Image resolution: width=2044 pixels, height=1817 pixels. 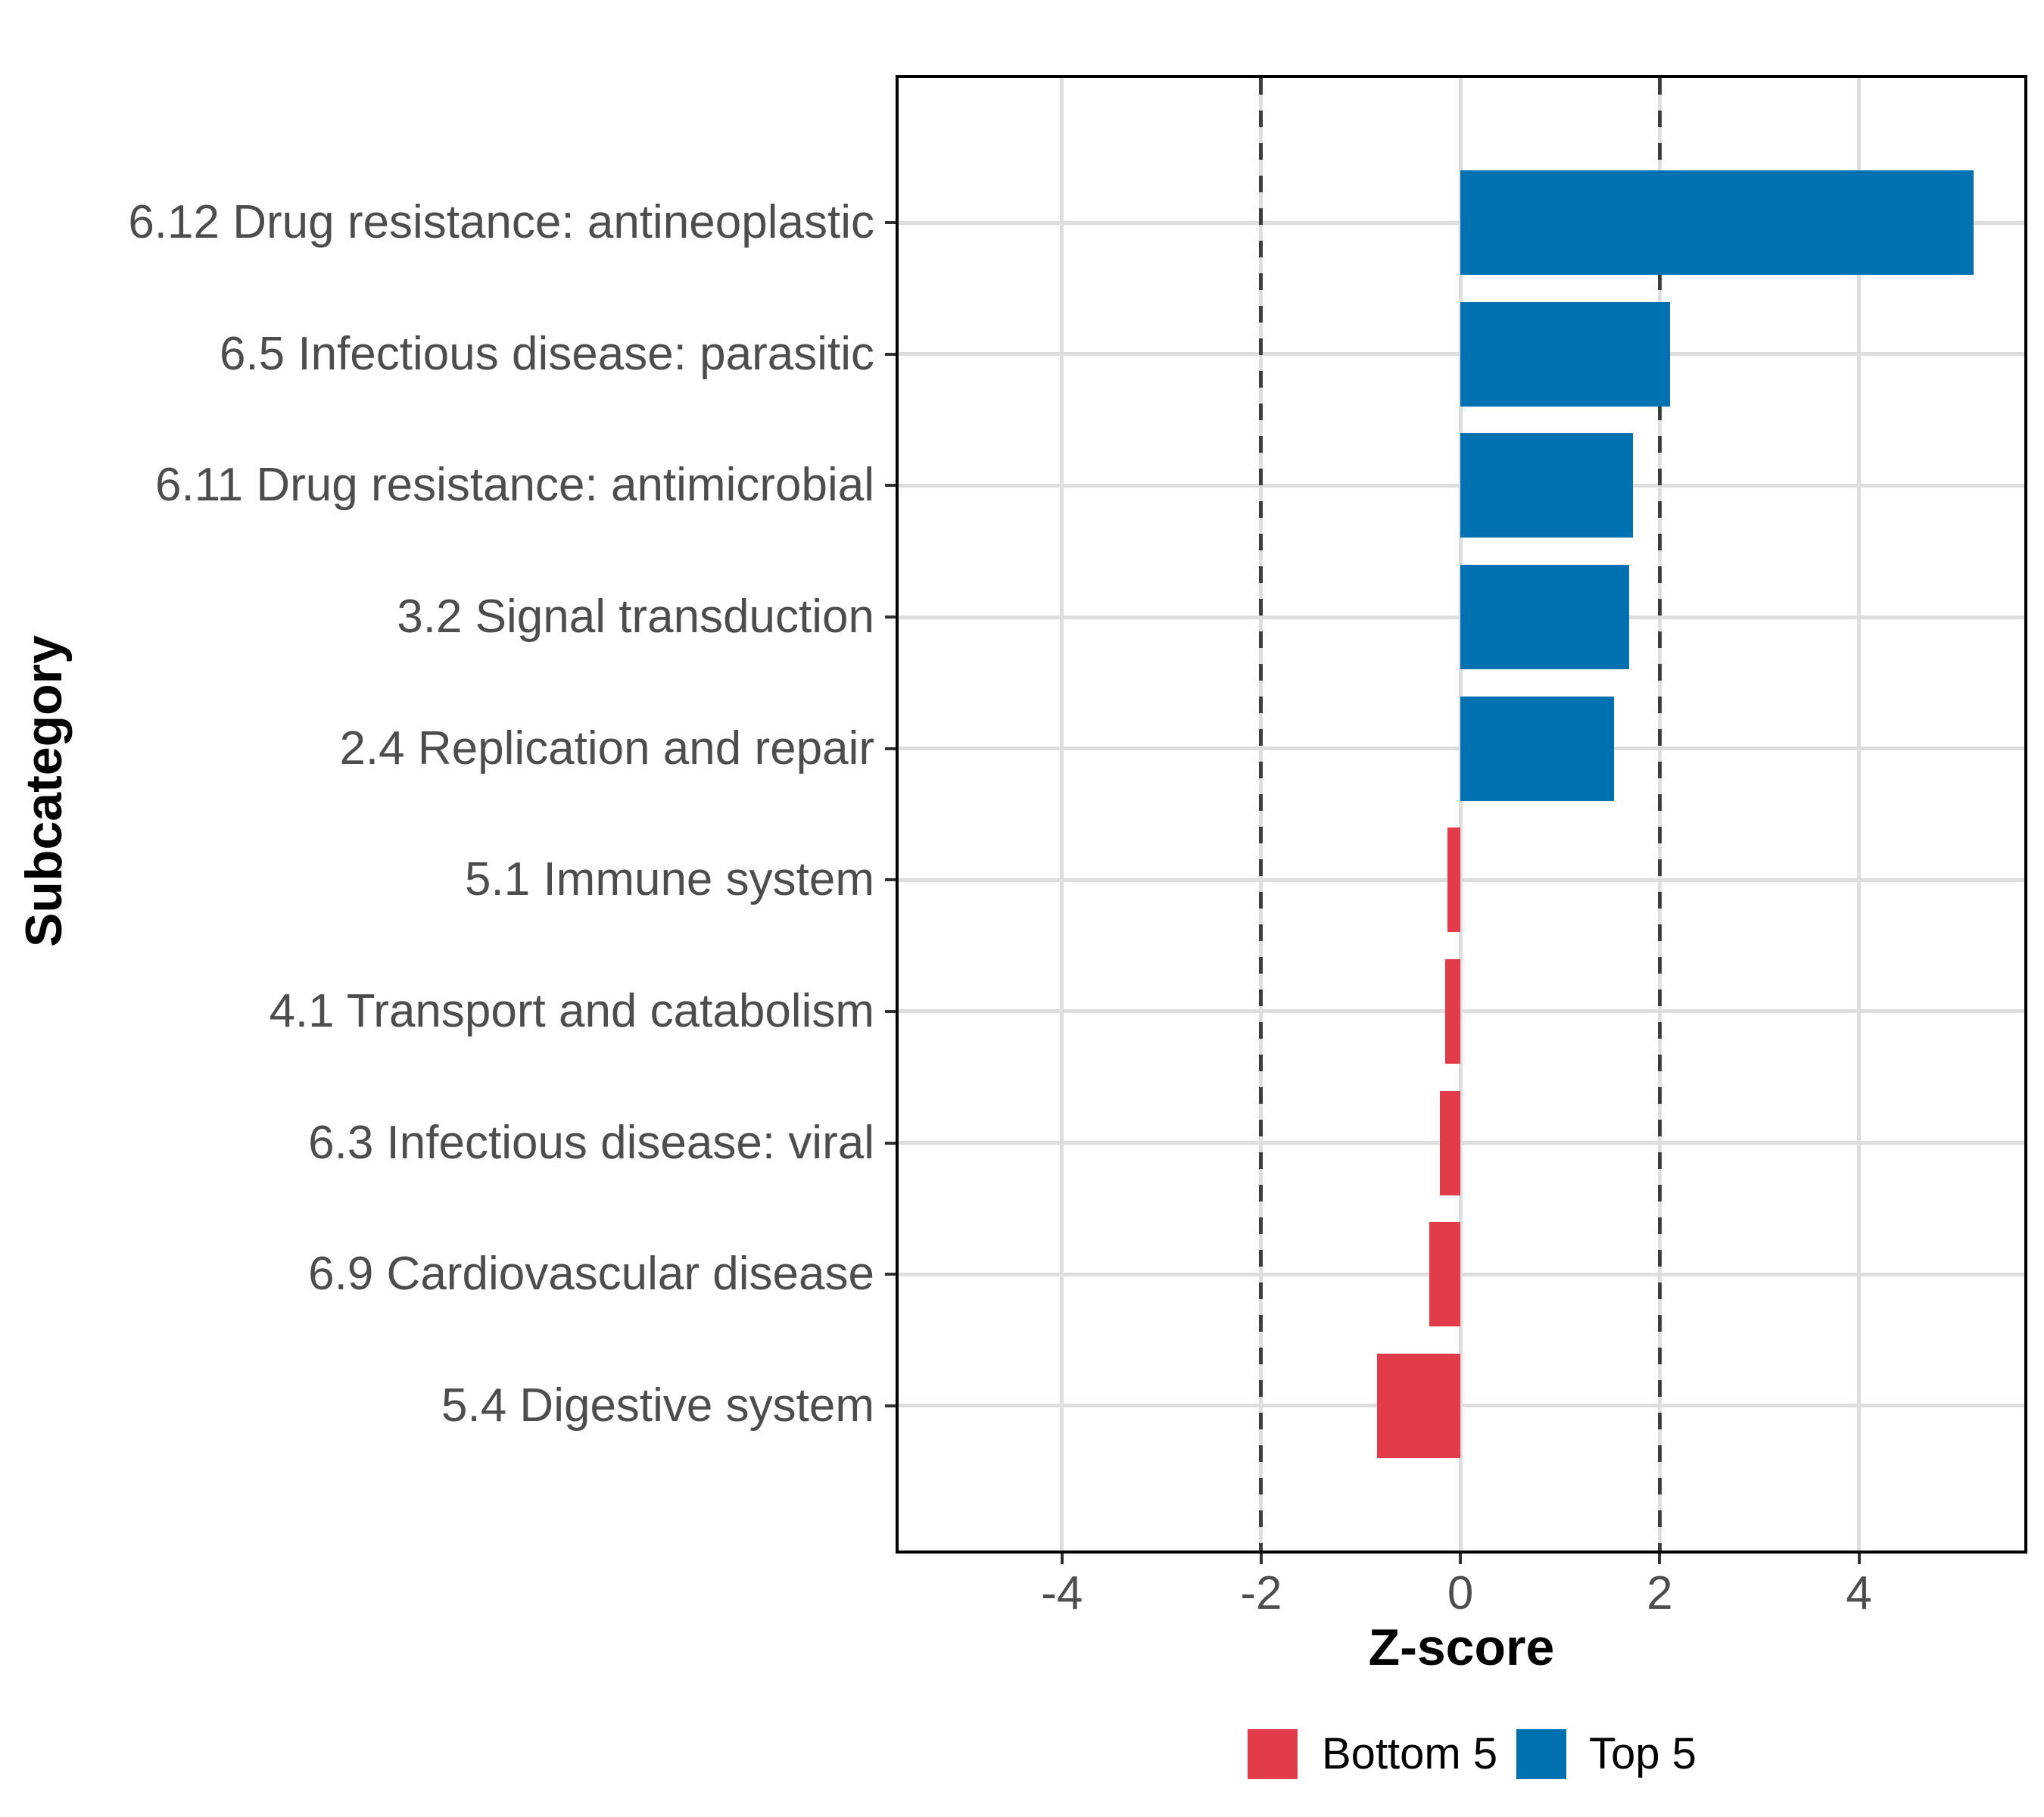 I want to click on legend-label-top-5: Top 5, so click(x=1643, y=1753).